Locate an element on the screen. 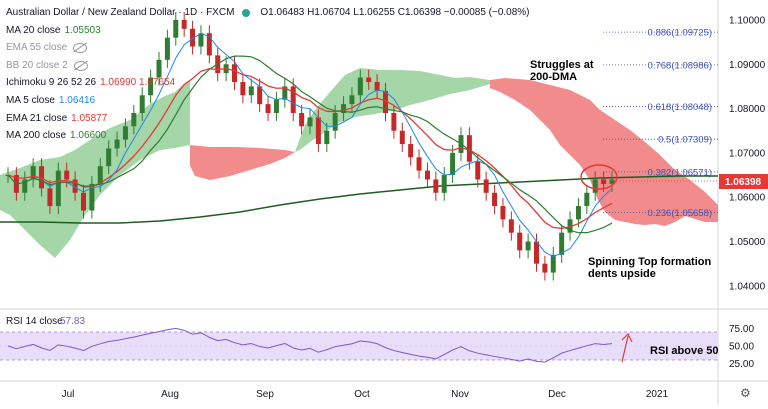  annotation-circle is located at coordinates (599, 177).